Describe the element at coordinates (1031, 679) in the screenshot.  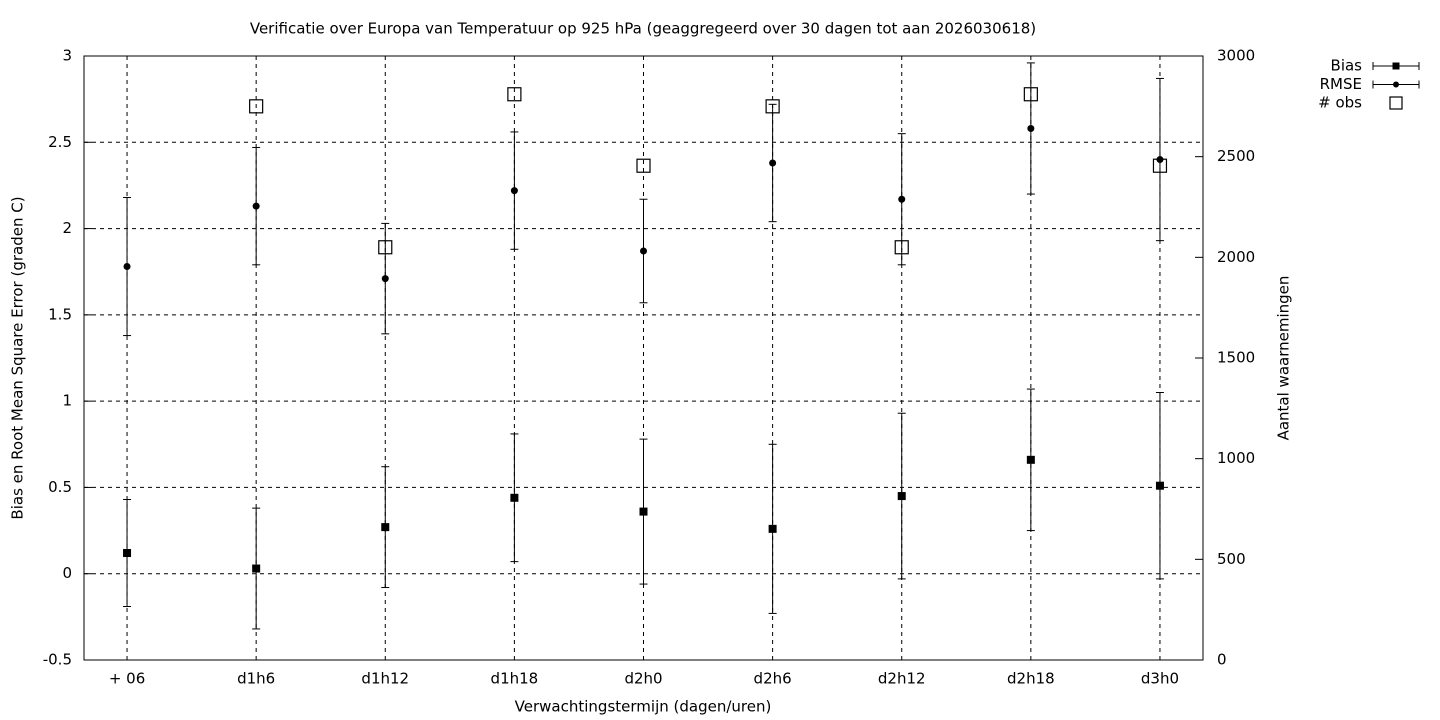
I see `x-tick-label: d2h18` at that location.